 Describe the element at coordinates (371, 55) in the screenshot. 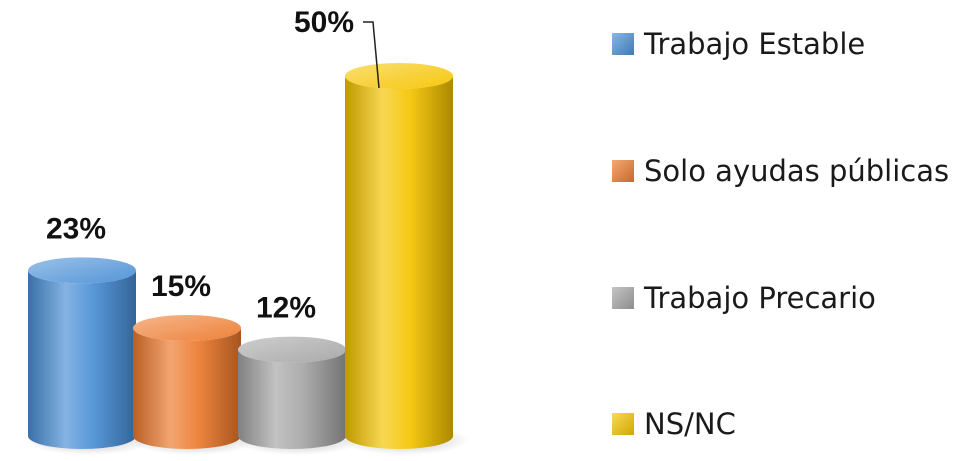

I see `leader-line` at that location.